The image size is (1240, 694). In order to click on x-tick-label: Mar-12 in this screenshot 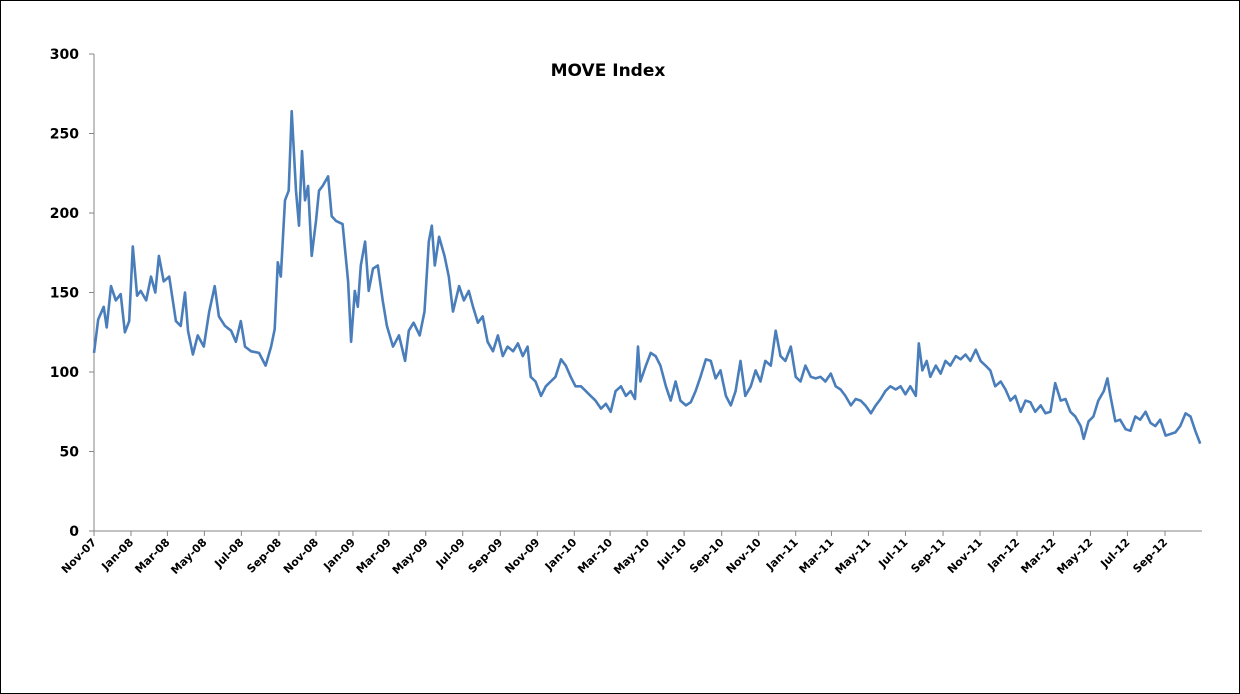, I will do `click(1038, 556)`.